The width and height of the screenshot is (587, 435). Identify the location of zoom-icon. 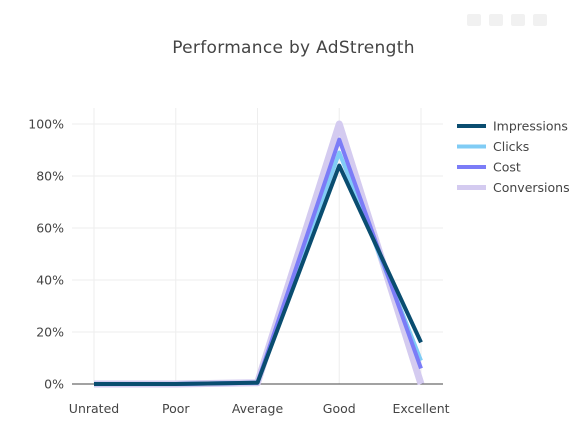
(496, 20).